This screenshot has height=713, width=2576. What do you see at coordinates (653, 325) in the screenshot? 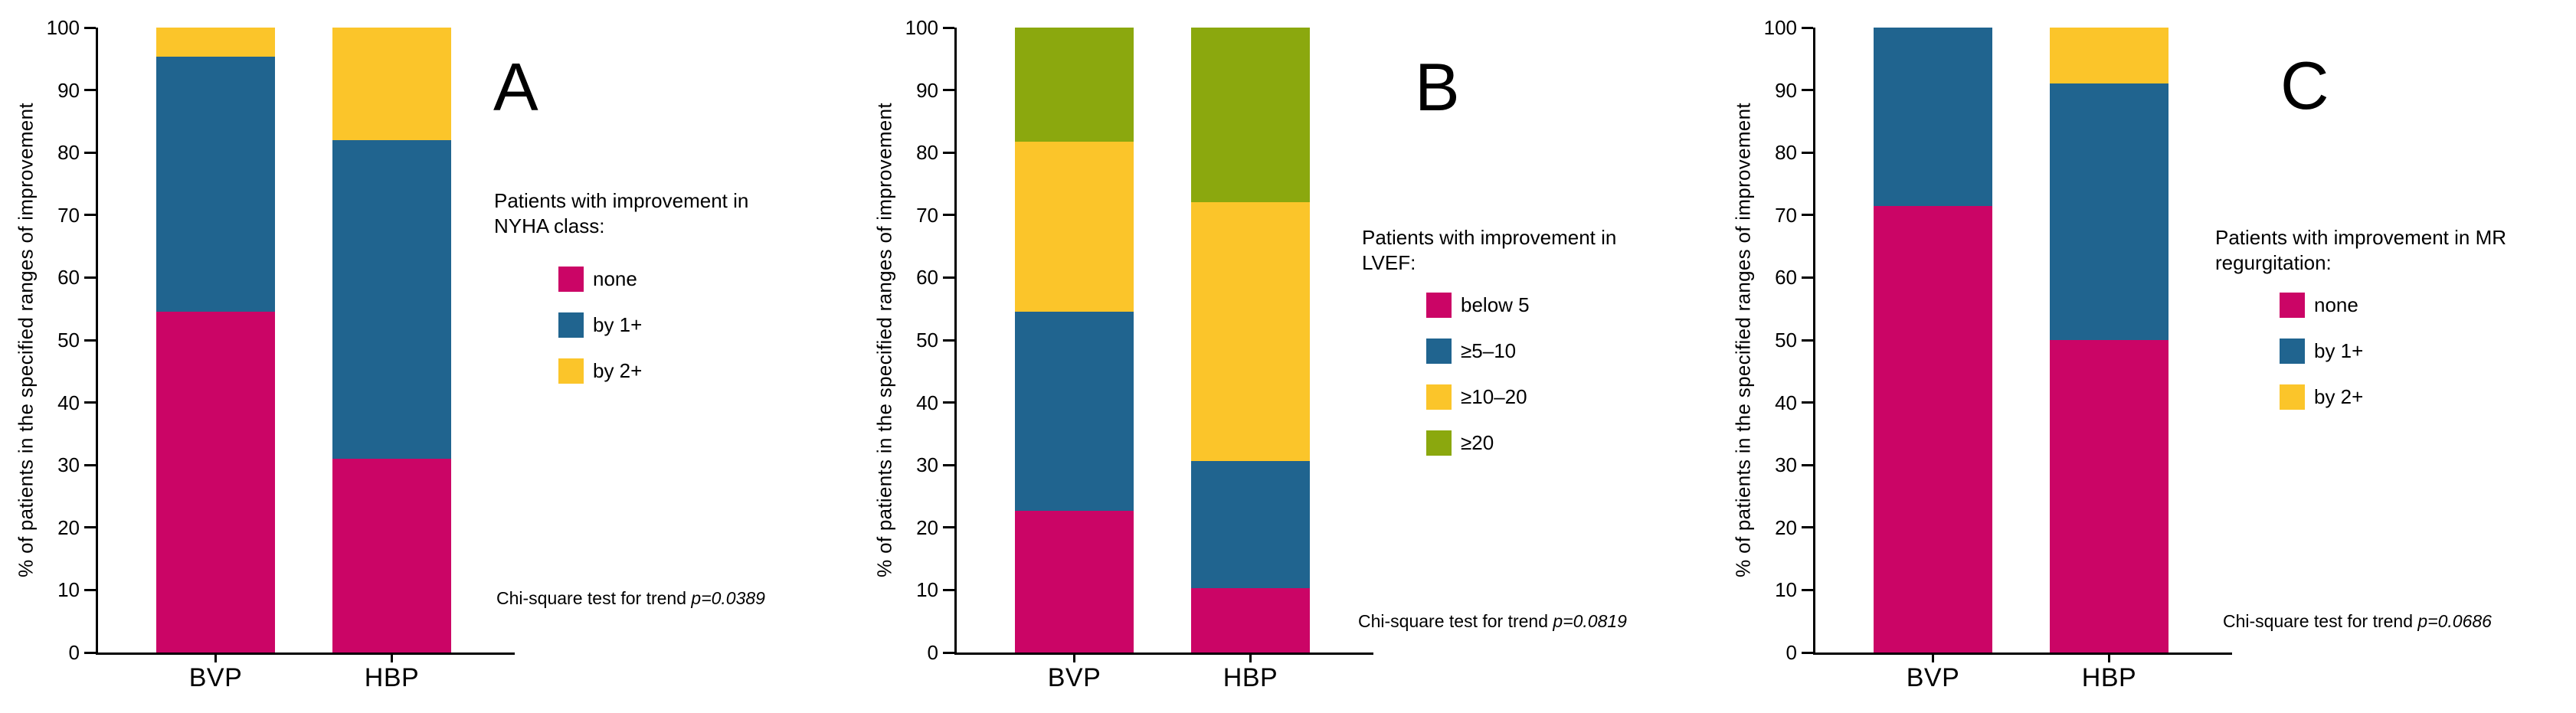
I see `legend-item: by 1+` at bounding box center [653, 325].